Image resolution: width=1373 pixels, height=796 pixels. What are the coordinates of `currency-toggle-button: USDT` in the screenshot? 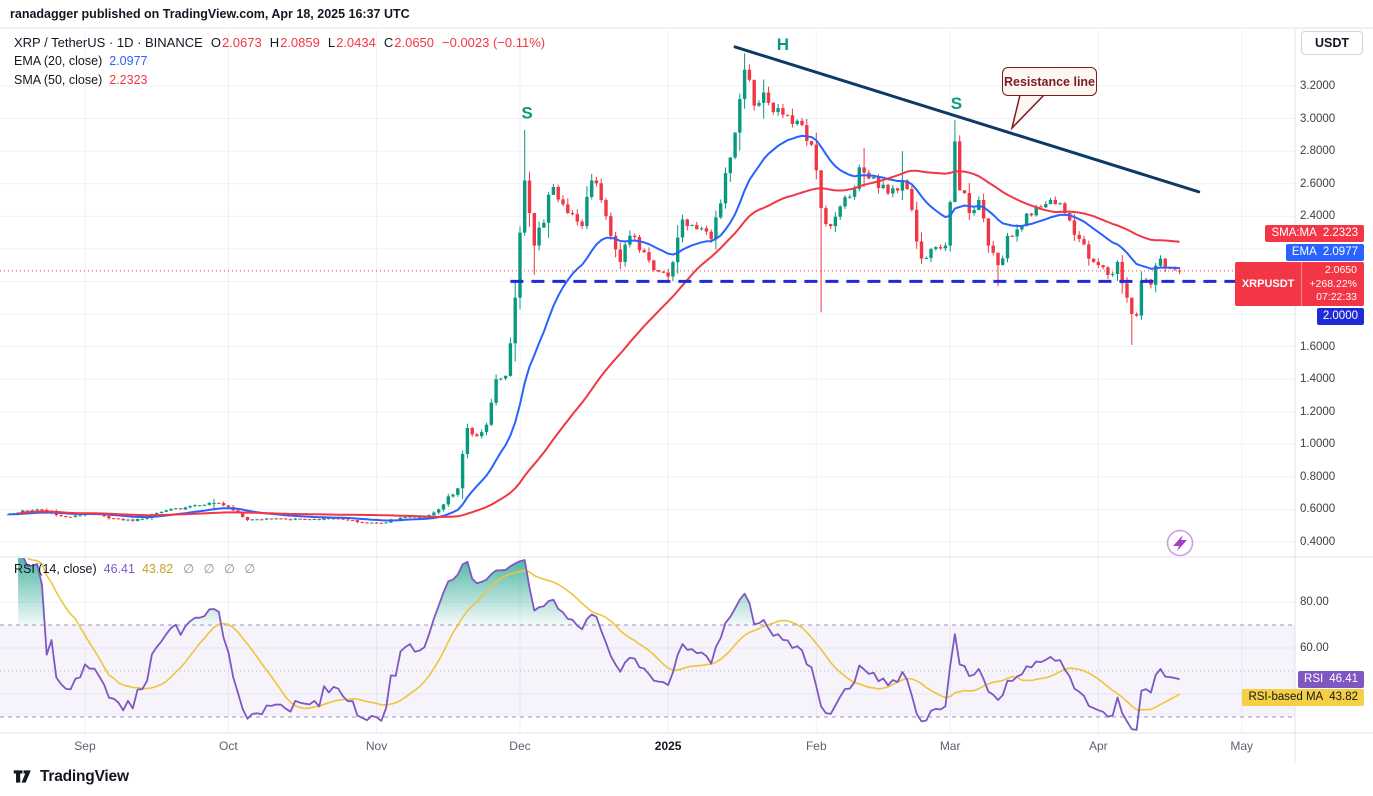 It's located at (1332, 43).